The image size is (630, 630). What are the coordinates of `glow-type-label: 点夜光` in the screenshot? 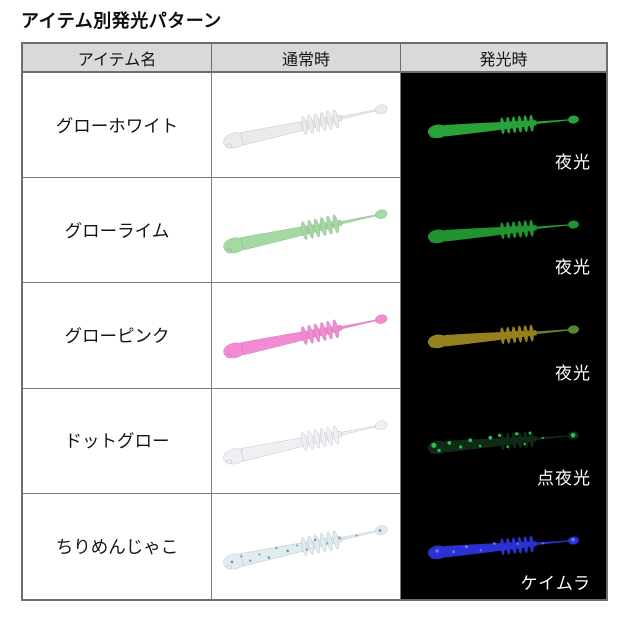 It's located at (564, 478).